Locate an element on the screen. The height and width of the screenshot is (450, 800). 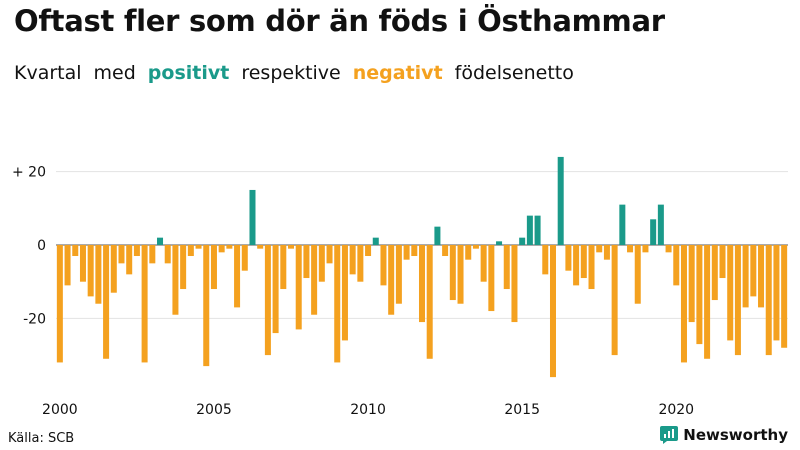
x-tick-label: 2000 is located at coordinates (60, 410).